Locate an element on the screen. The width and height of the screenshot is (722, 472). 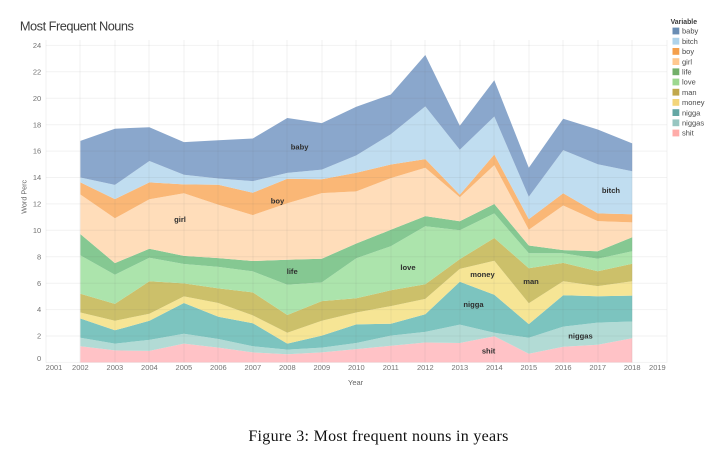
svg-text: 6 is located at coordinates (39, 283).